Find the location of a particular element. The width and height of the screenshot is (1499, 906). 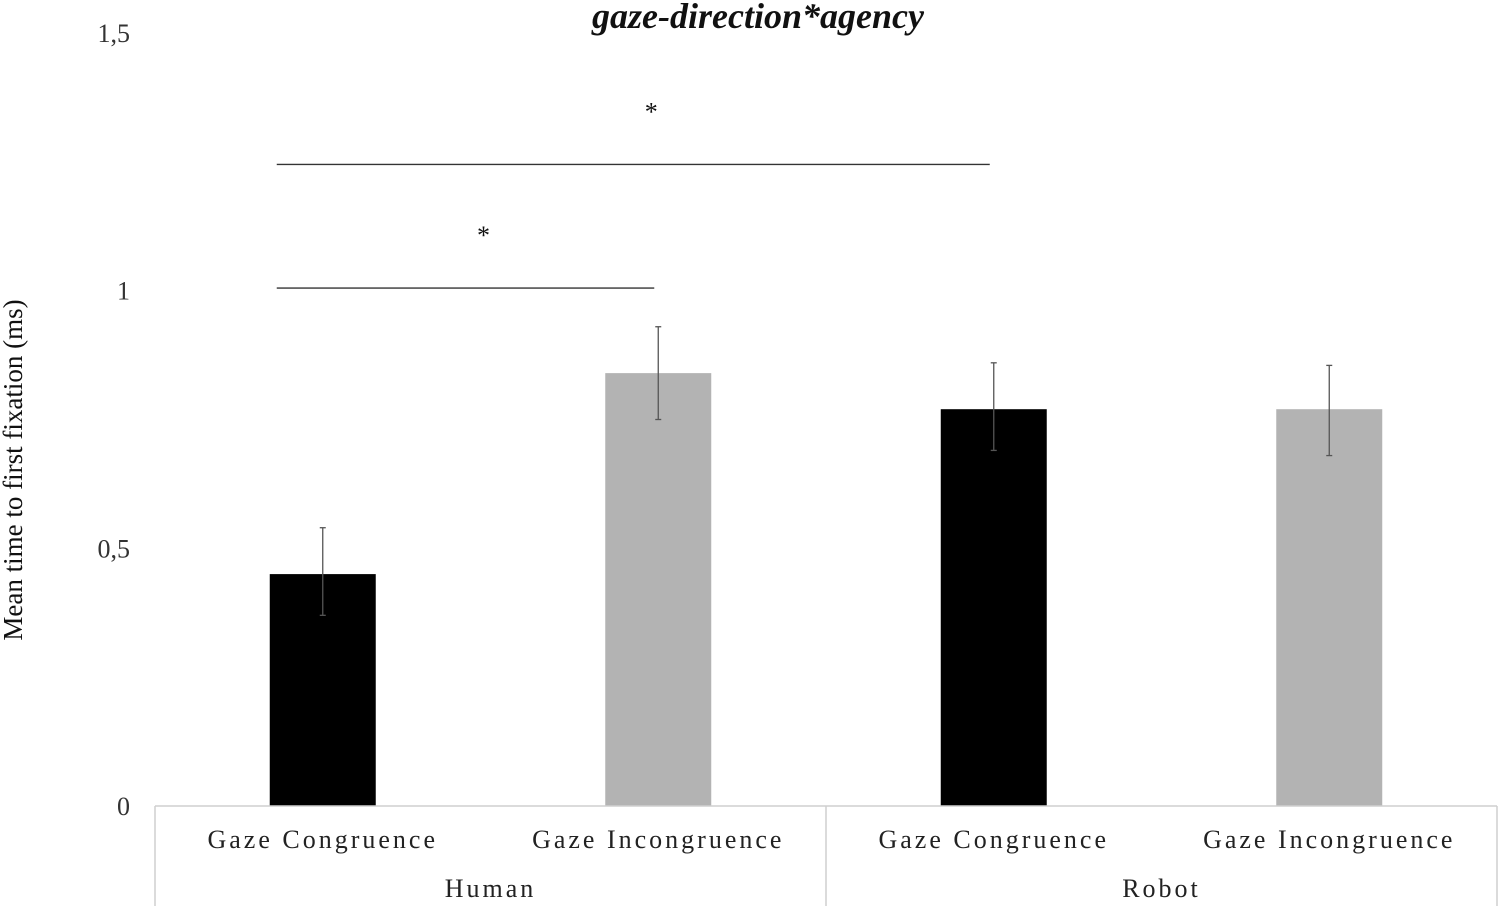

y-tick-label: 1,5 is located at coordinates (114, 33).